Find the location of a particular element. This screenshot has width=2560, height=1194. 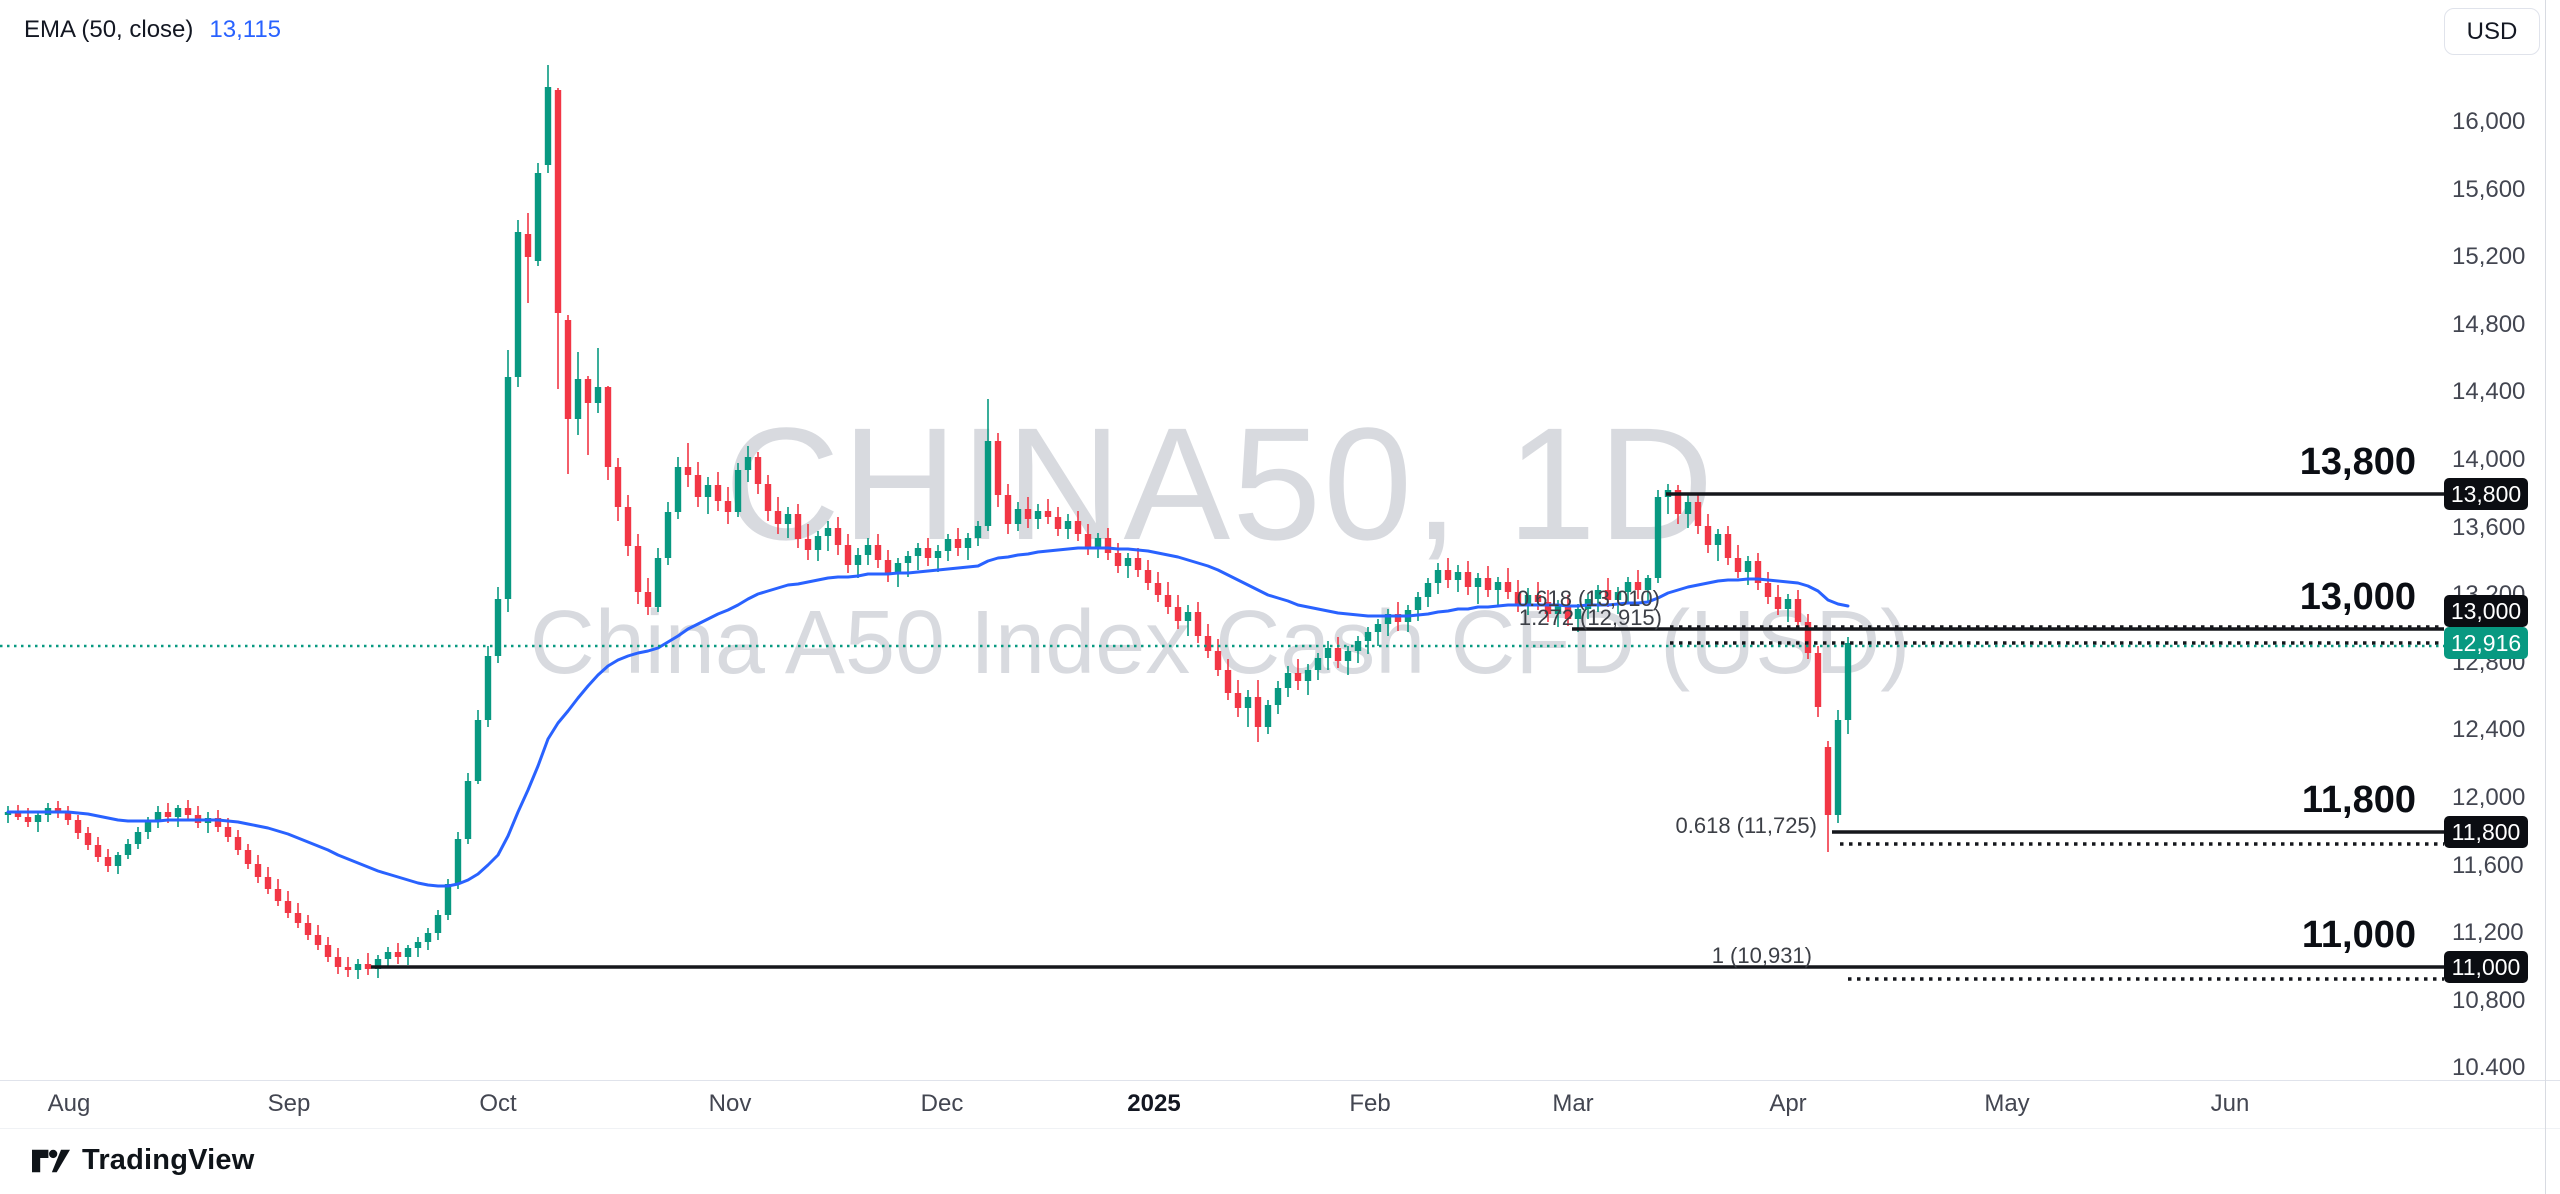

price-tick: 14,000 is located at coordinates (2489, 459).